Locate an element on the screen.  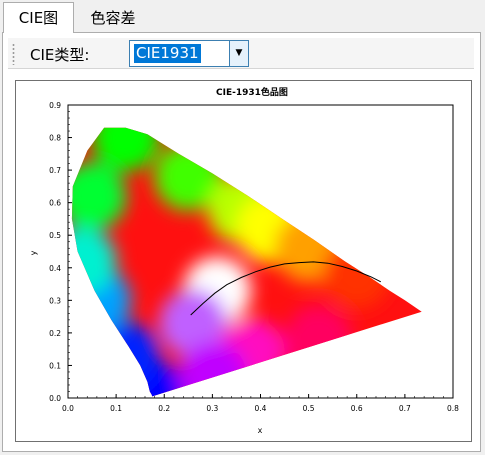
y-tick-label: 0.4 is located at coordinates (55, 268).